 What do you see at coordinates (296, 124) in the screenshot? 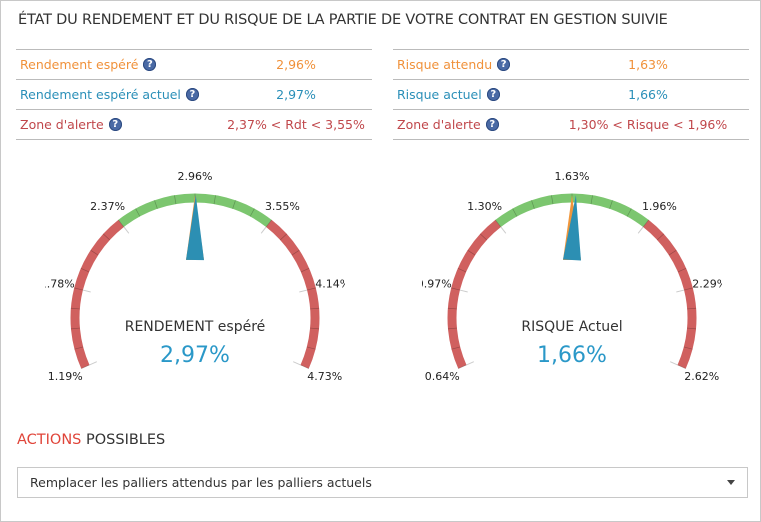
I see `row-value: 2,37% < Rdt < 3,55%` at bounding box center [296, 124].